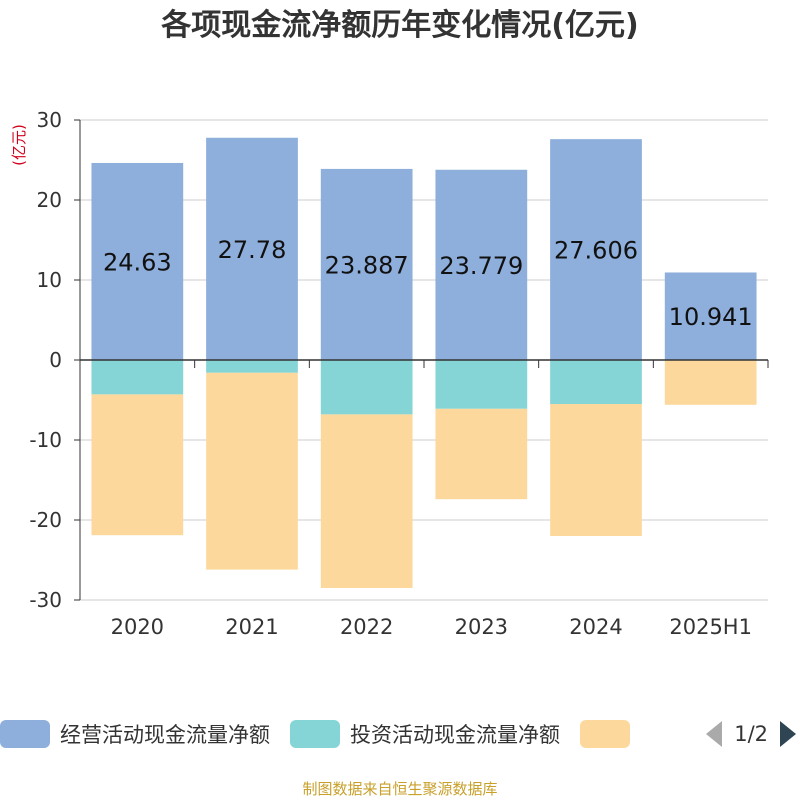 This screenshot has height=800, width=800. Describe the element at coordinates (137, 627) in the screenshot. I see `x-tick-label: 2020` at that location.